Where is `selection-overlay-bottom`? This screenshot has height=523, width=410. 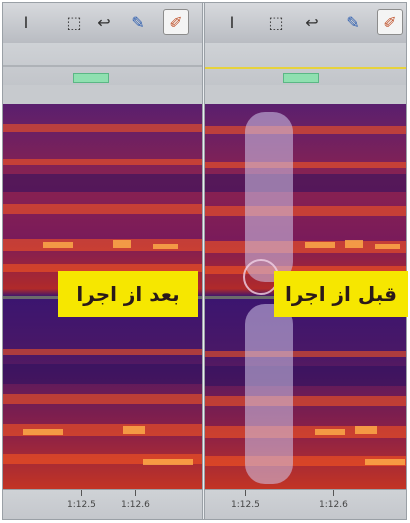 selection-overlay-bottom is located at coordinates (269, 394).